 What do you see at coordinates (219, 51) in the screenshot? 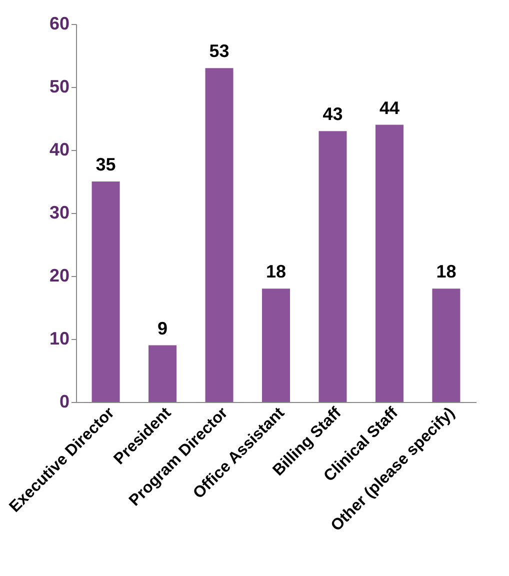
I see `data-label: 53` at bounding box center [219, 51].